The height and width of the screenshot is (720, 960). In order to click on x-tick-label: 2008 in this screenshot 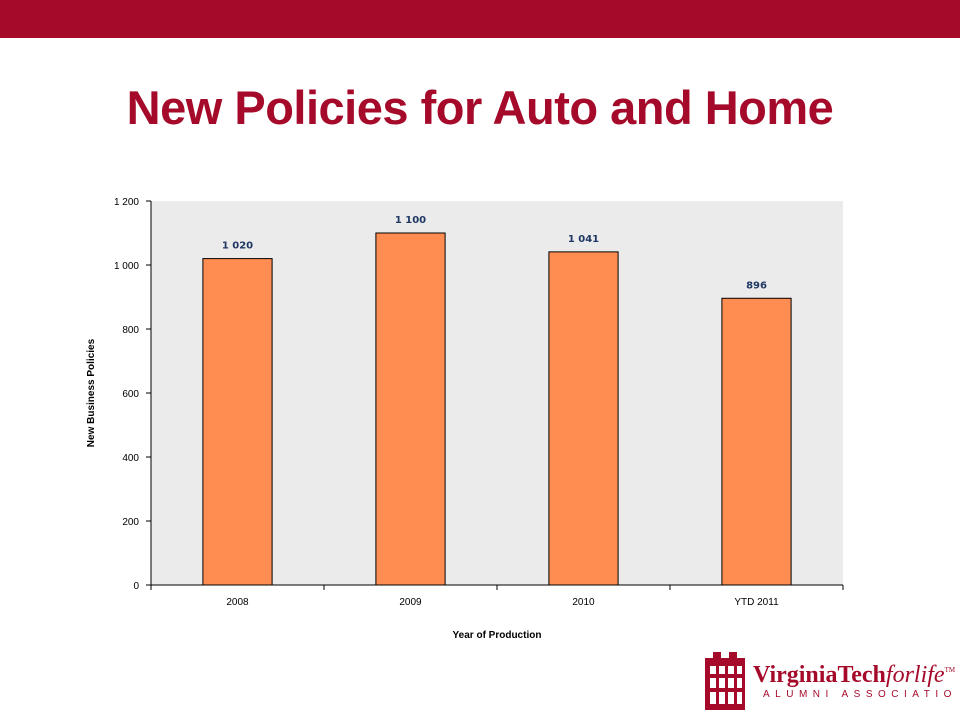, I will do `click(237, 602)`.